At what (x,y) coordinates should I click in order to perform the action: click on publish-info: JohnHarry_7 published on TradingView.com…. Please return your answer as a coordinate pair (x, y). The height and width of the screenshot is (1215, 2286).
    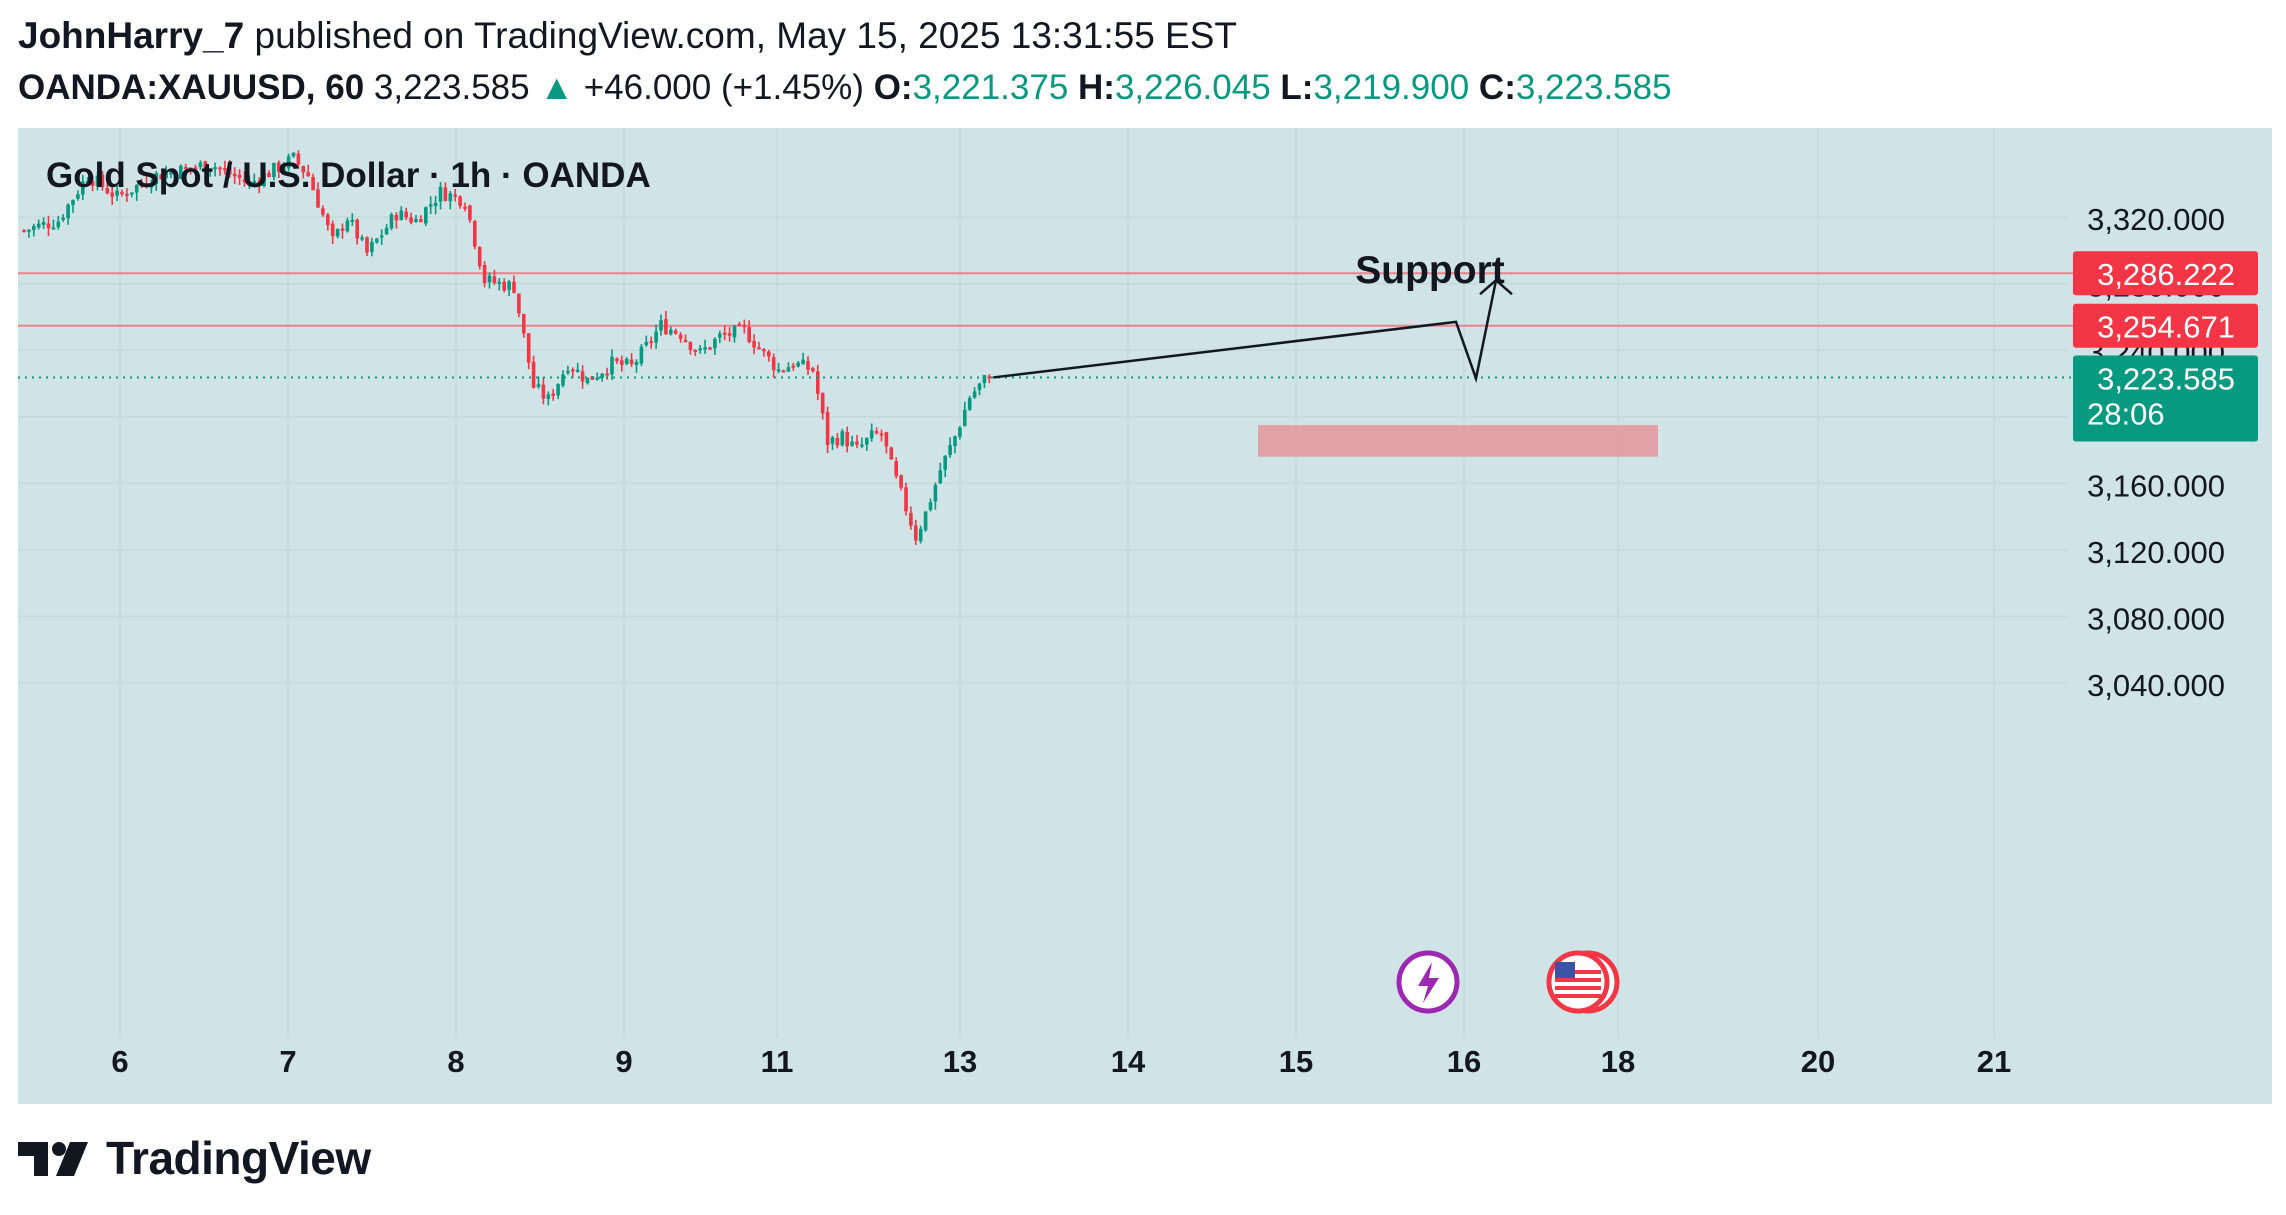
    Looking at the image, I should click on (627, 36).